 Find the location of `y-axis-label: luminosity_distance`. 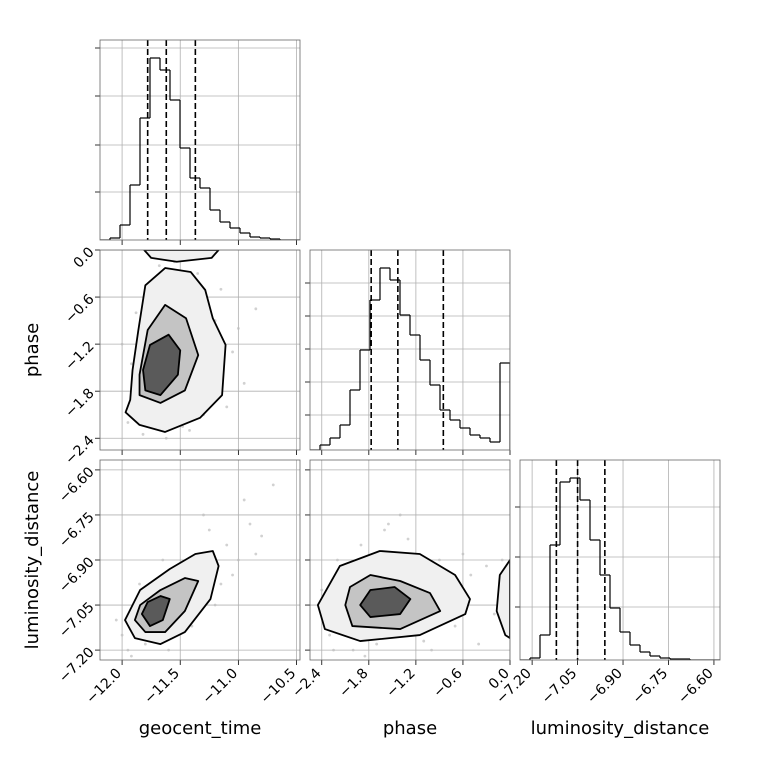

y-axis-label: luminosity_distance is located at coordinates (32, 560).